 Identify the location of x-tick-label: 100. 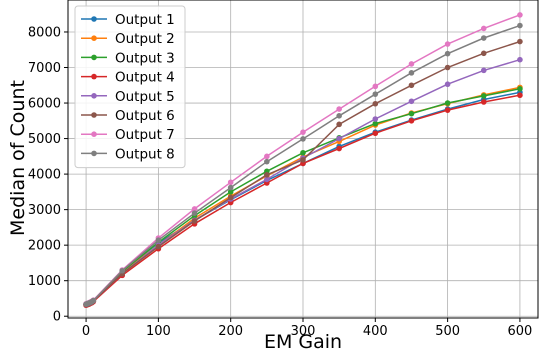
(158, 331).